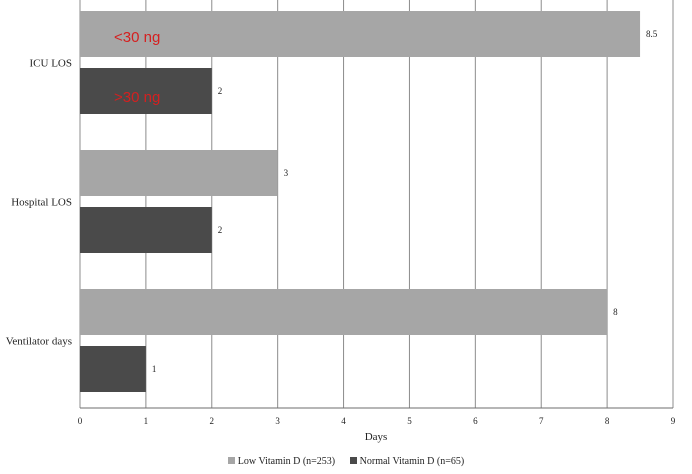 The height and width of the screenshot is (474, 692). I want to click on annotation-low: <30 ng, so click(137, 37).